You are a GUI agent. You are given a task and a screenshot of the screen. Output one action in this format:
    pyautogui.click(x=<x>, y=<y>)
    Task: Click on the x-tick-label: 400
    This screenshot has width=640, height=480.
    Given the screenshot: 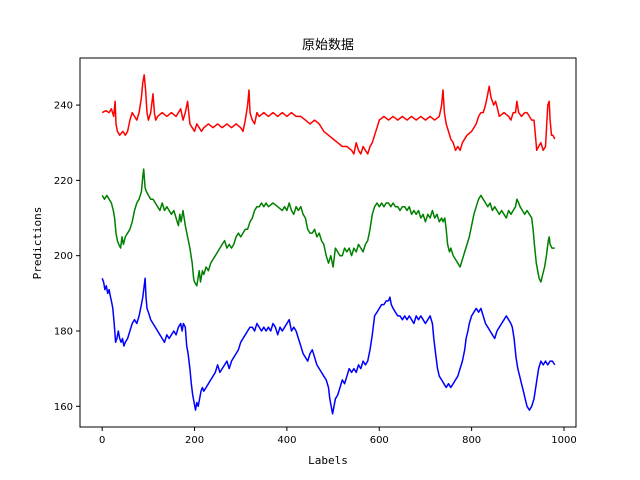 What is the action you would take?
    pyautogui.click(x=286, y=440)
    